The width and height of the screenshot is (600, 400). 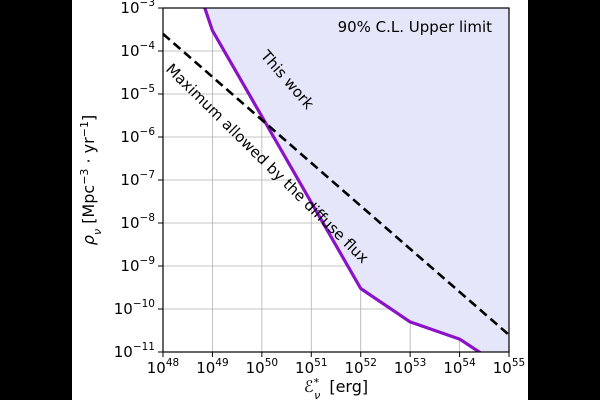 What do you see at coordinates (410, 367) in the screenshot?
I see `x-tick-label: 1053` at bounding box center [410, 367].